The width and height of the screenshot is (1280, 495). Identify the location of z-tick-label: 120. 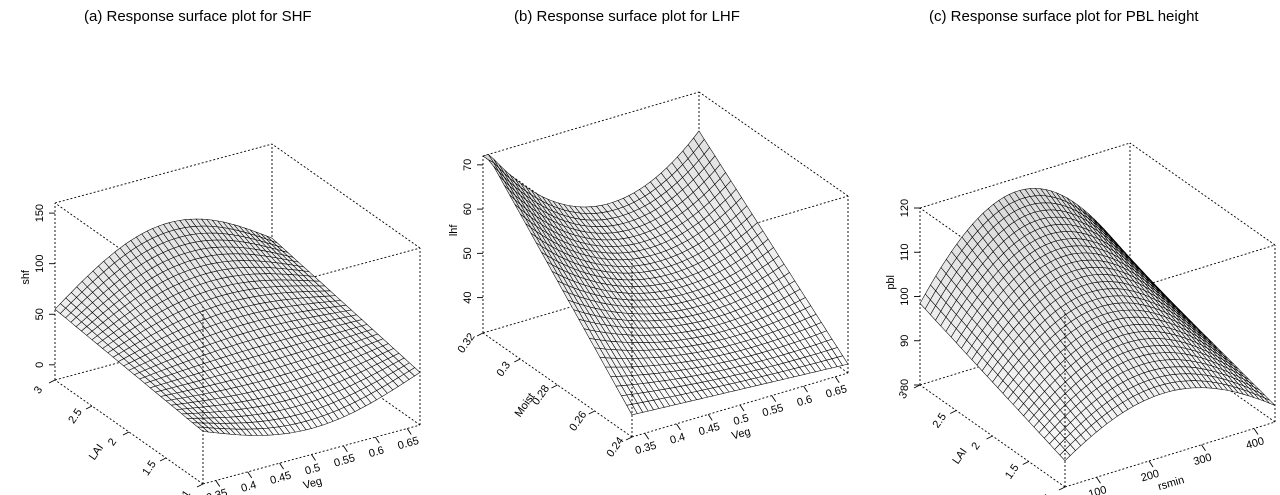
(905, 208).